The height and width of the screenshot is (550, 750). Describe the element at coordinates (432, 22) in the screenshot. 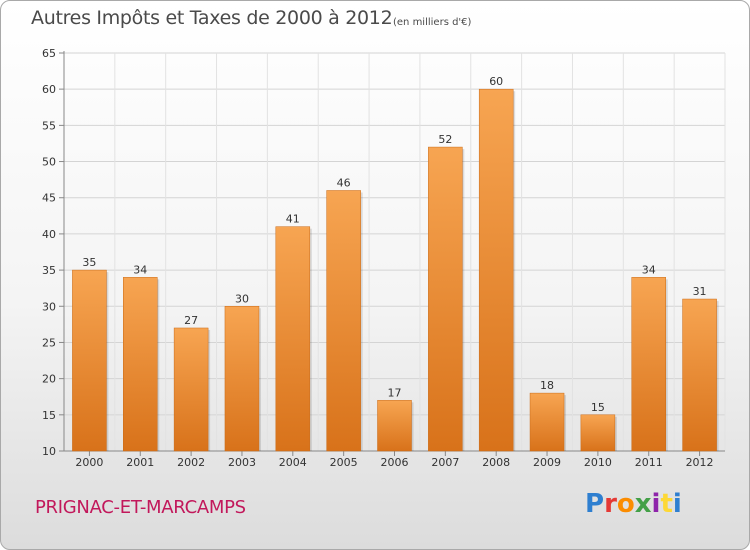

I see `chart-subtitle: (en milliers d'€)` at that location.